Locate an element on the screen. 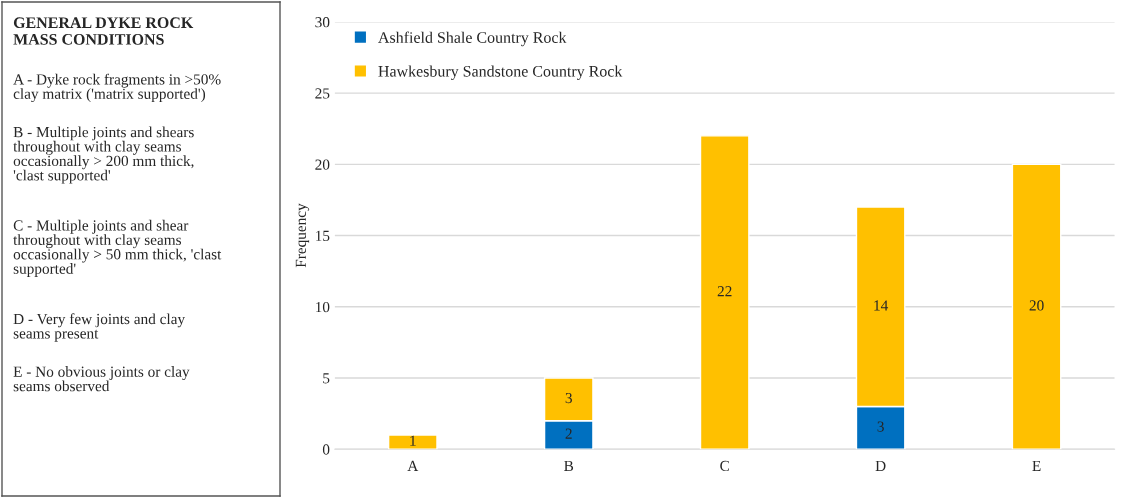 The image size is (1135, 498). x-tick-label: A is located at coordinates (413, 465).